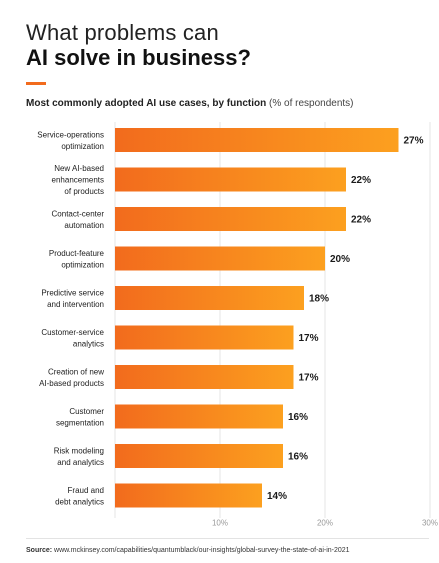  I want to click on bar-value-label: 14%, so click(277, 496).